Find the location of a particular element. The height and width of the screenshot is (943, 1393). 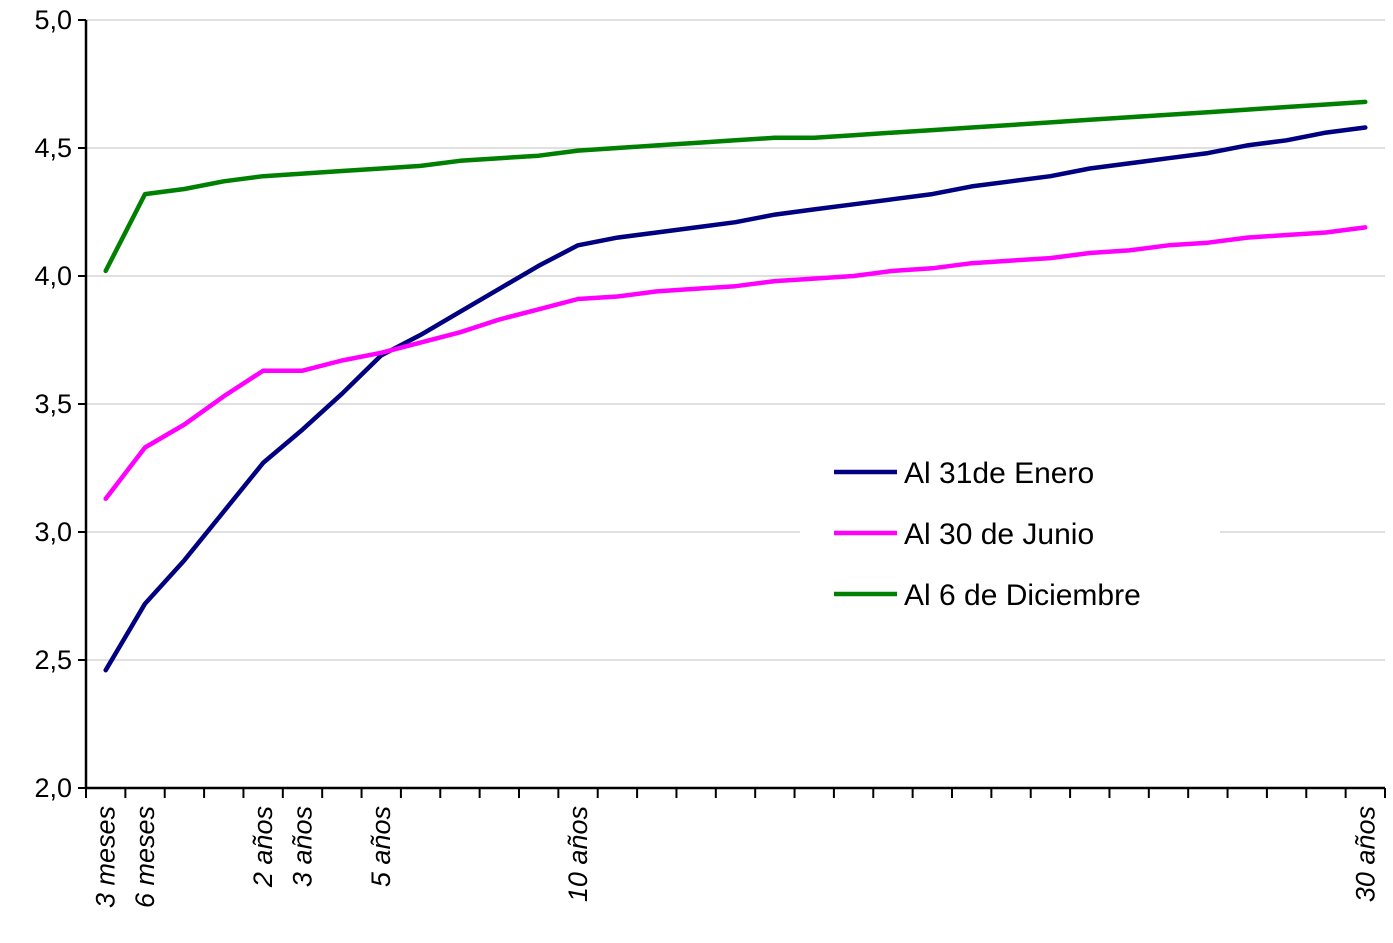

y-tick-label: 2,5 is located at coordinates (53, 660).